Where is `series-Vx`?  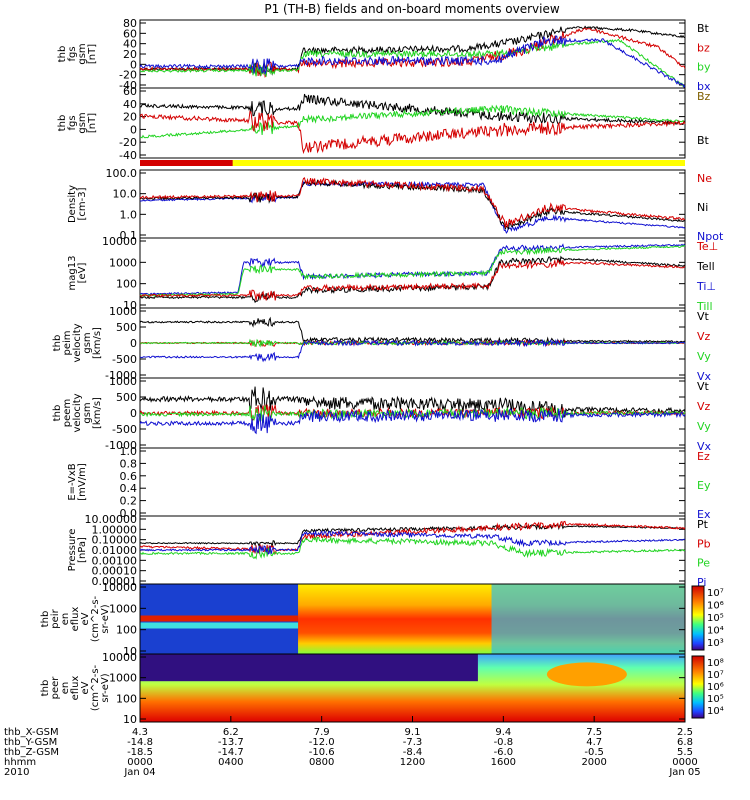
series-Vx is located at coordinates (412, 350).